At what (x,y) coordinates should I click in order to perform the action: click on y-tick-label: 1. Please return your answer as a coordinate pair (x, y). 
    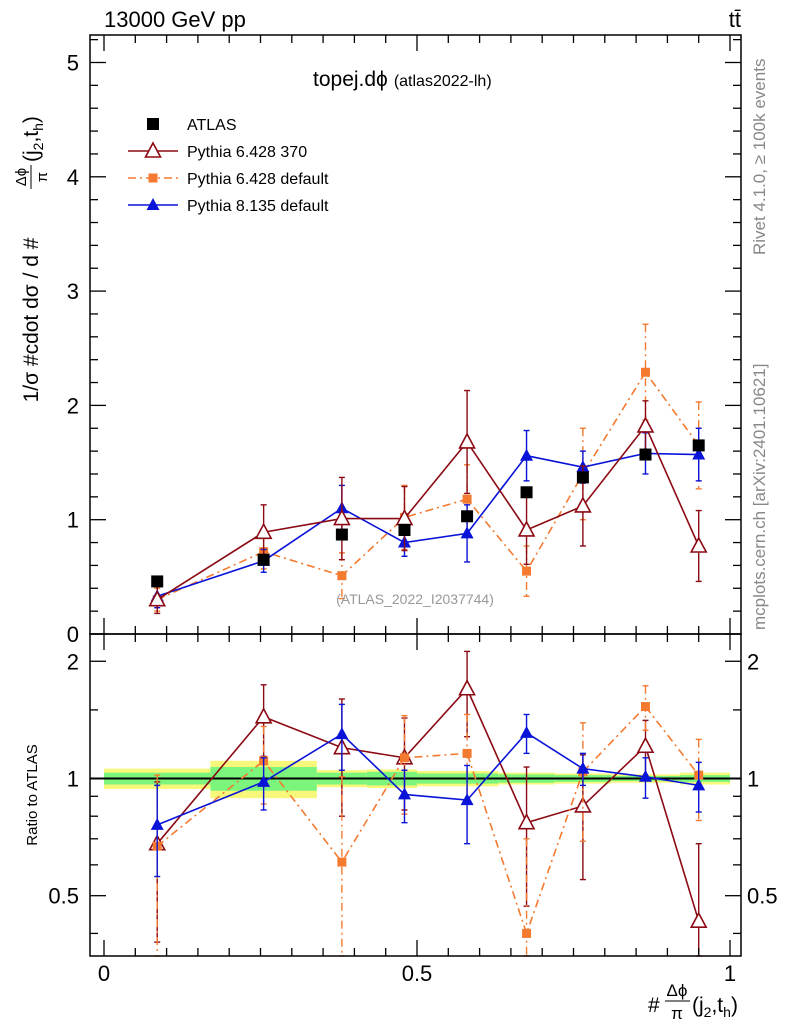
    Looking at the image, I should click on (73, 520).